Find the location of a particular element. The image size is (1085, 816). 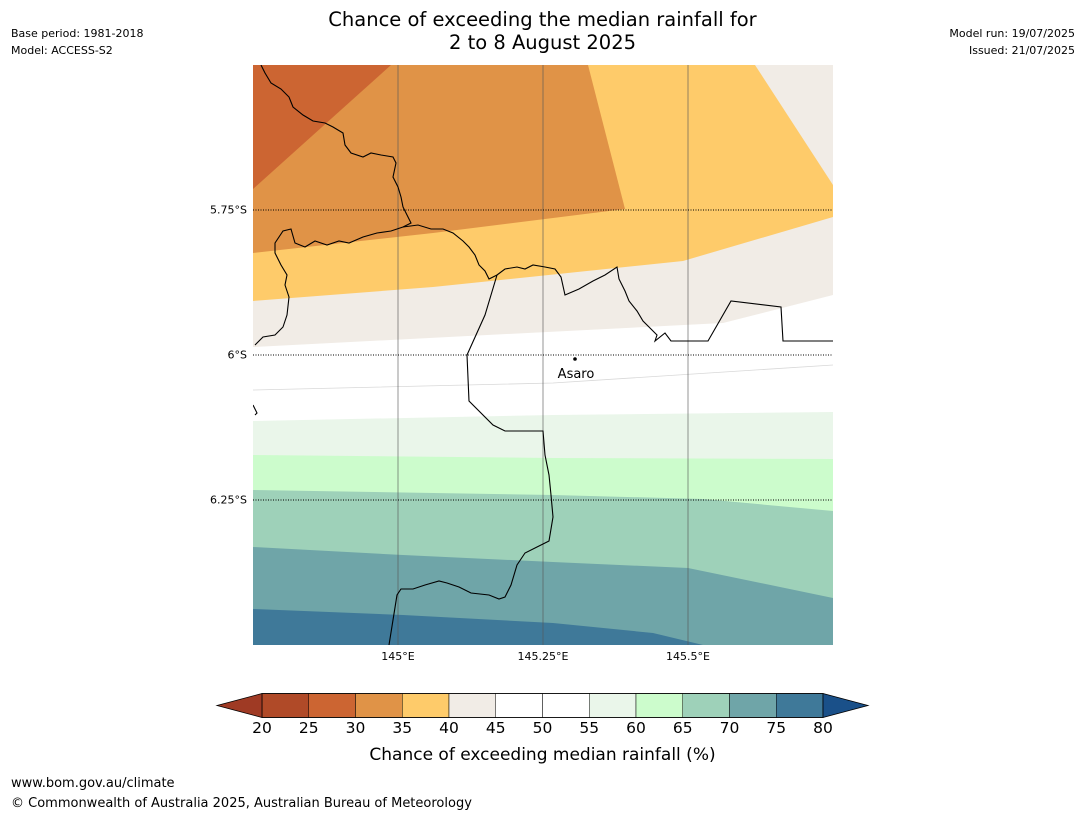

colorbar-tick-70: 70 is located at coordinates (729, 728).